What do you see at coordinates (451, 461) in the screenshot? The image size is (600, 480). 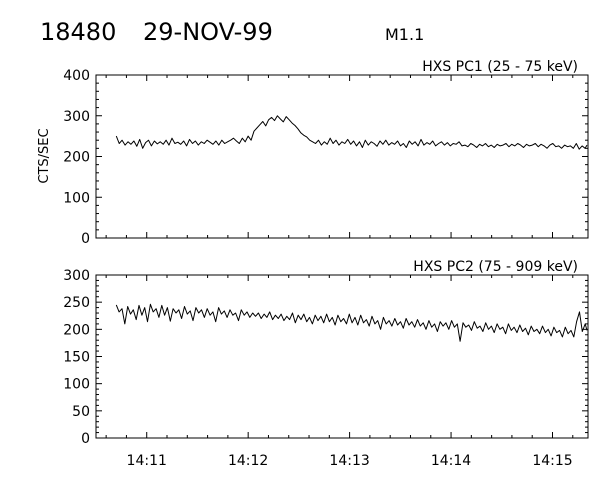 I see `x-tick-label: 14:14` at bounding box center [451, 461].